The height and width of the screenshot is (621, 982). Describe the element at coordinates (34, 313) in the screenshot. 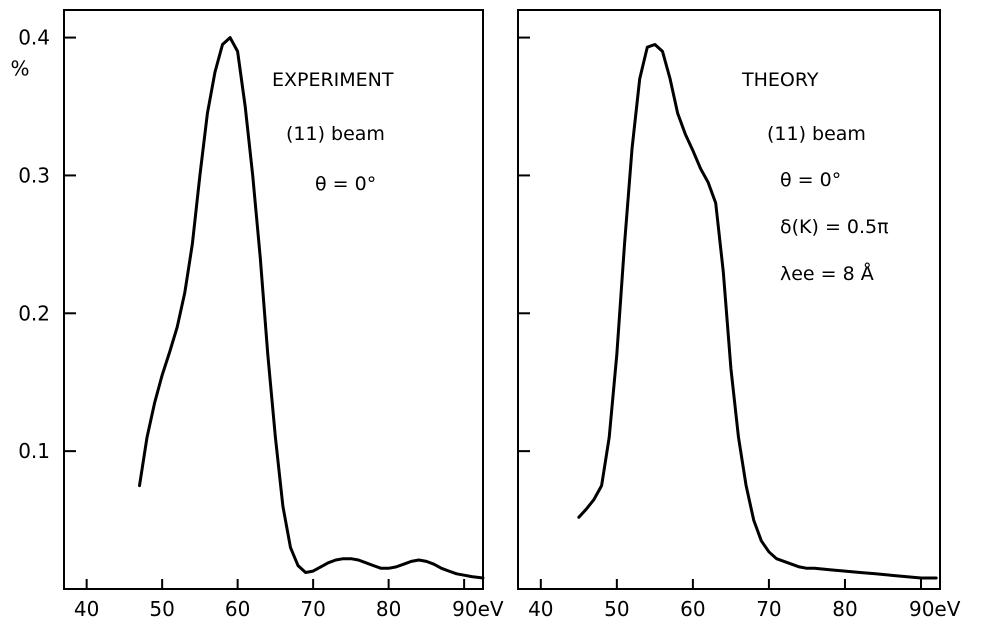

I see `y-tick-label: 0.2` at that location.